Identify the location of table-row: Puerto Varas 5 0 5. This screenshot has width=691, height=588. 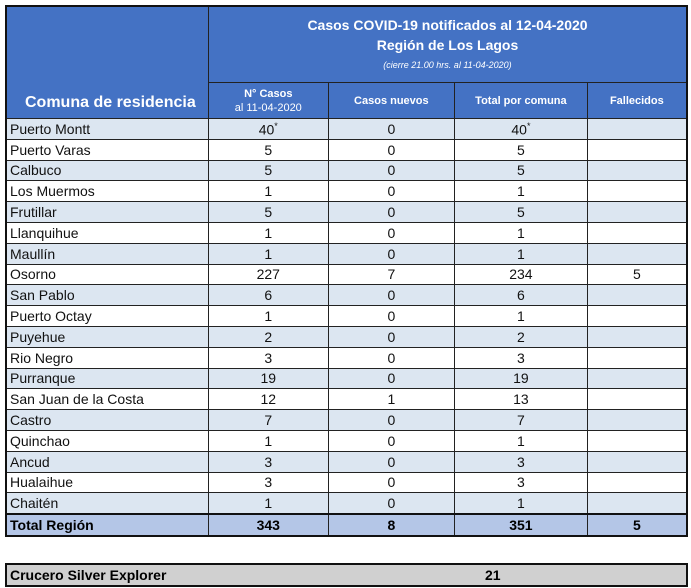
(346, 149).